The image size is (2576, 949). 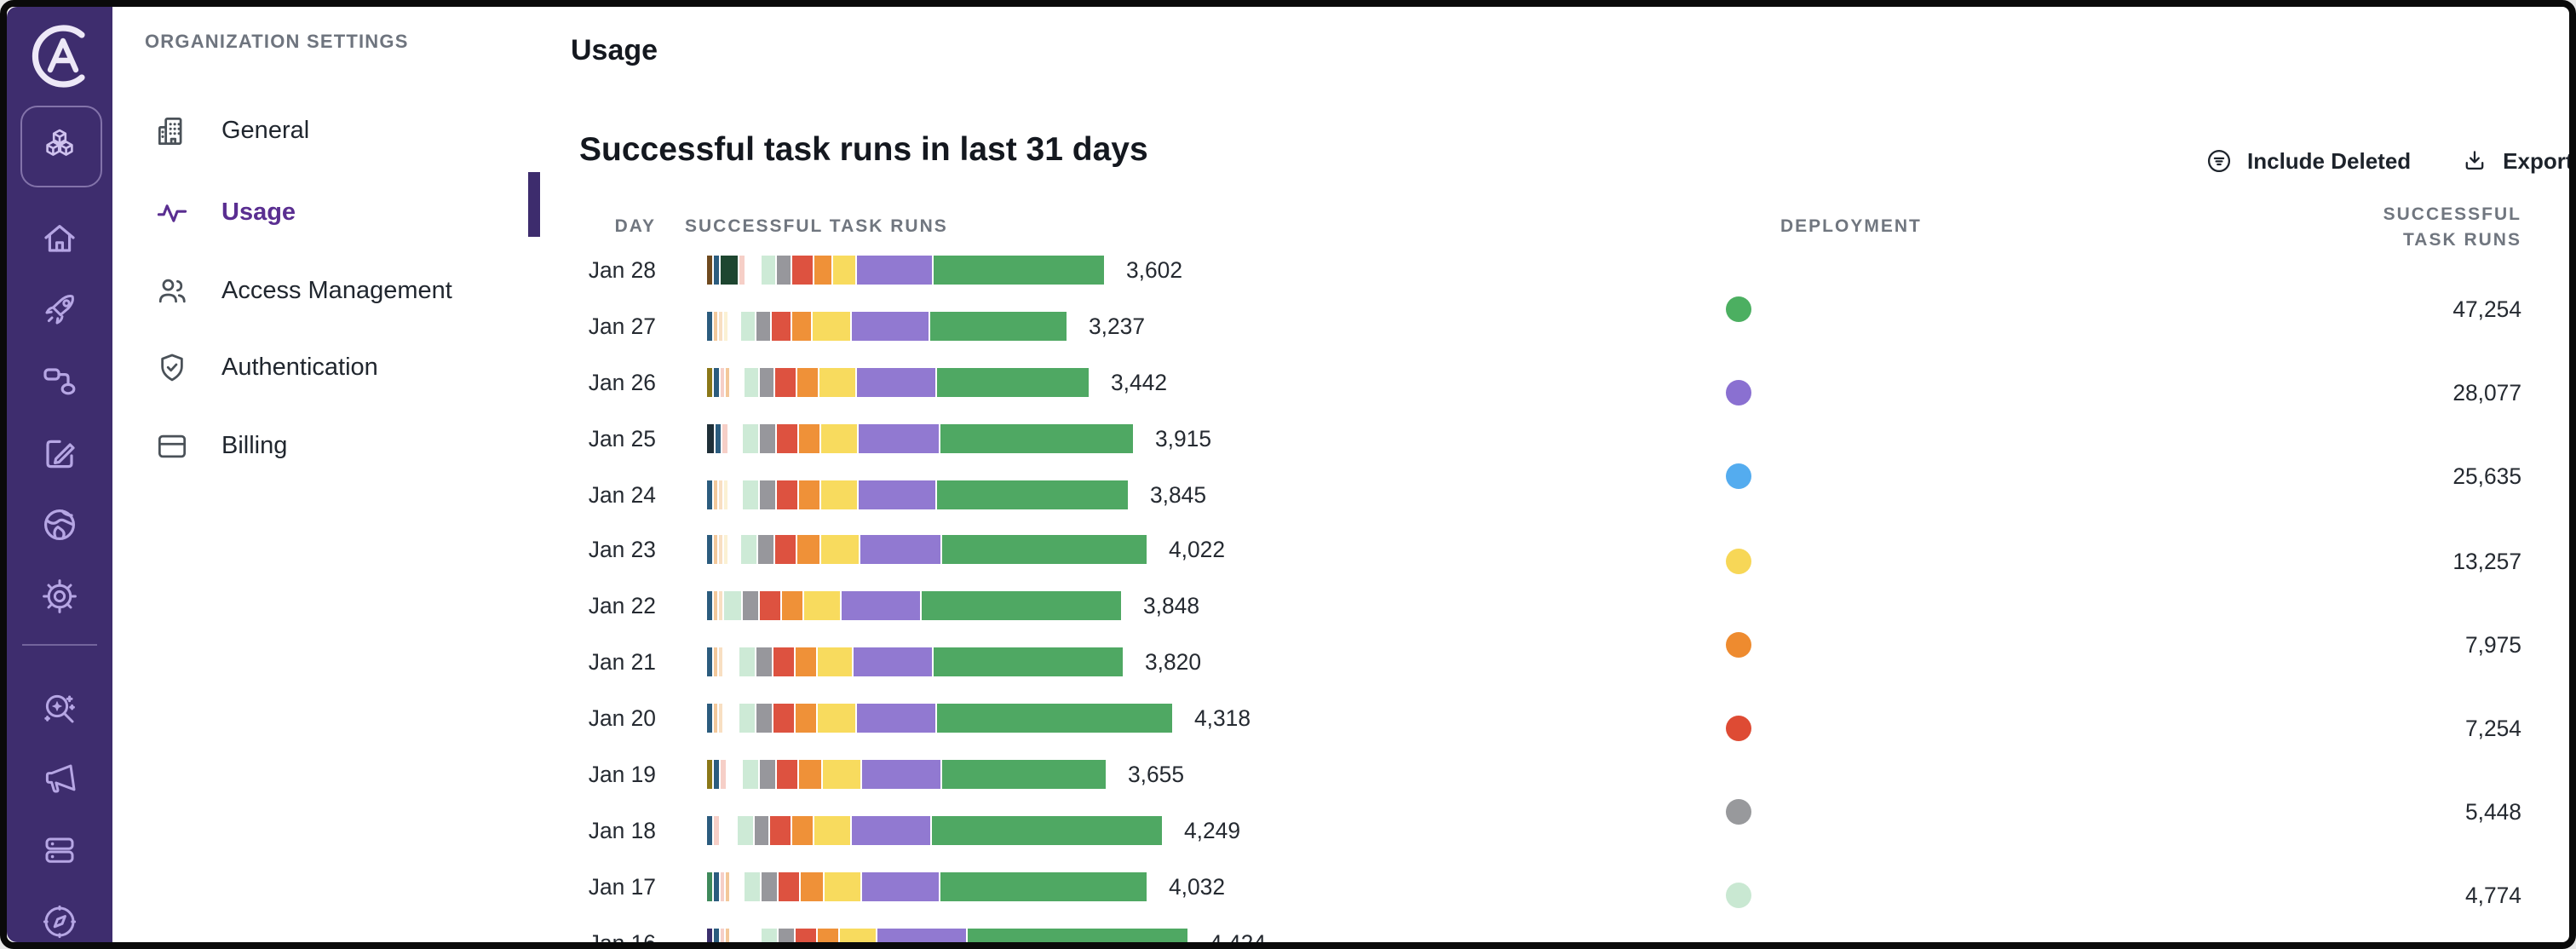 What do you see at coordinates (1239, 939) in the screenshot?
I see `bar-value: 4,424` at bounding box center [1239, 939].